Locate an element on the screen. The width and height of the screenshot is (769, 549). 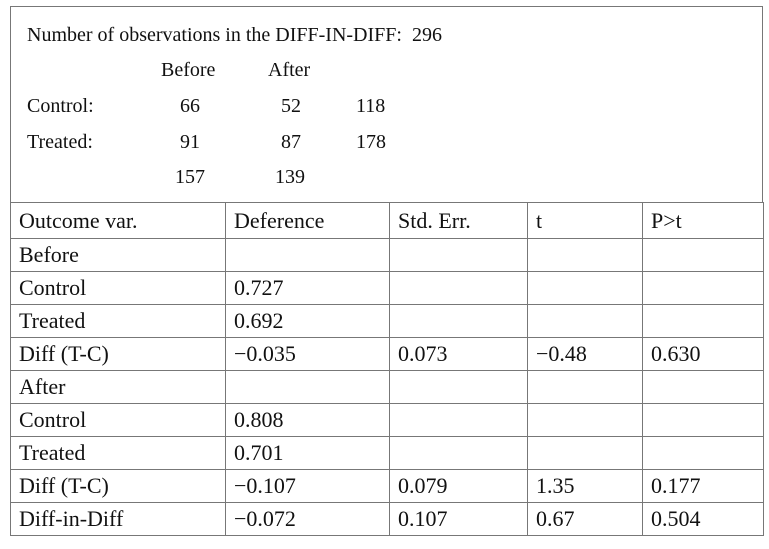
cell-std-err: 0.079 is located at coordinates (458, 486).